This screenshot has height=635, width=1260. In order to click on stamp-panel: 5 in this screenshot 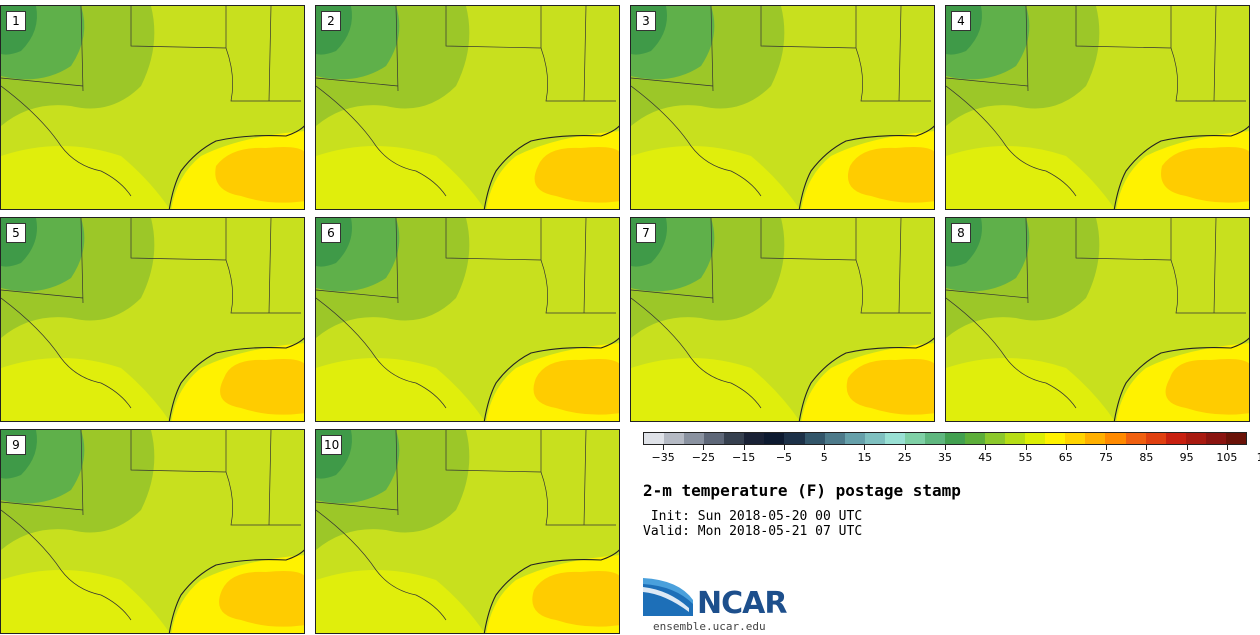, I will do `click(152, 319)`.